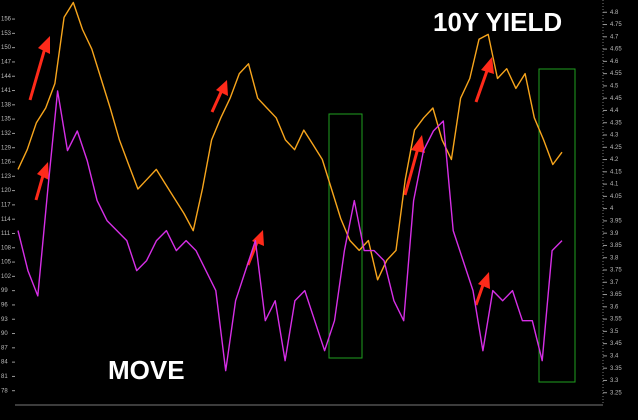 The width and height of the screenshot is (638, 420). What do you see at coordinates (616, 320) in the screenshot?
I see `y2-tick-label: 3.55` at bounding box center [616, 320].